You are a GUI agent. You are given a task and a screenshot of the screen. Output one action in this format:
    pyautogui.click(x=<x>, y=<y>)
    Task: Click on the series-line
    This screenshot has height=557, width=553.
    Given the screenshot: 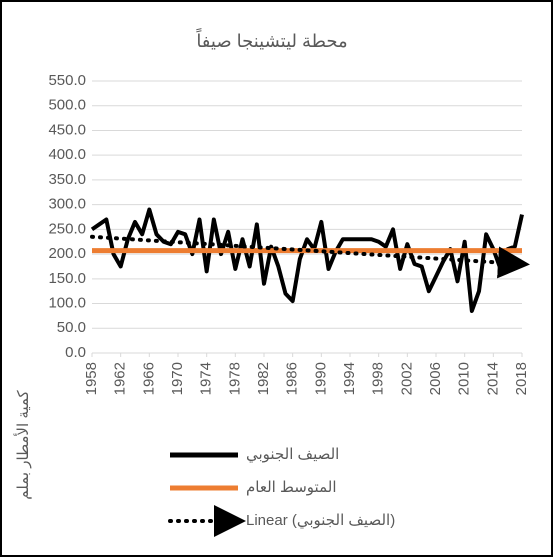 What is the action you would take?
    pyautogui.click(x=310, y=256)
    